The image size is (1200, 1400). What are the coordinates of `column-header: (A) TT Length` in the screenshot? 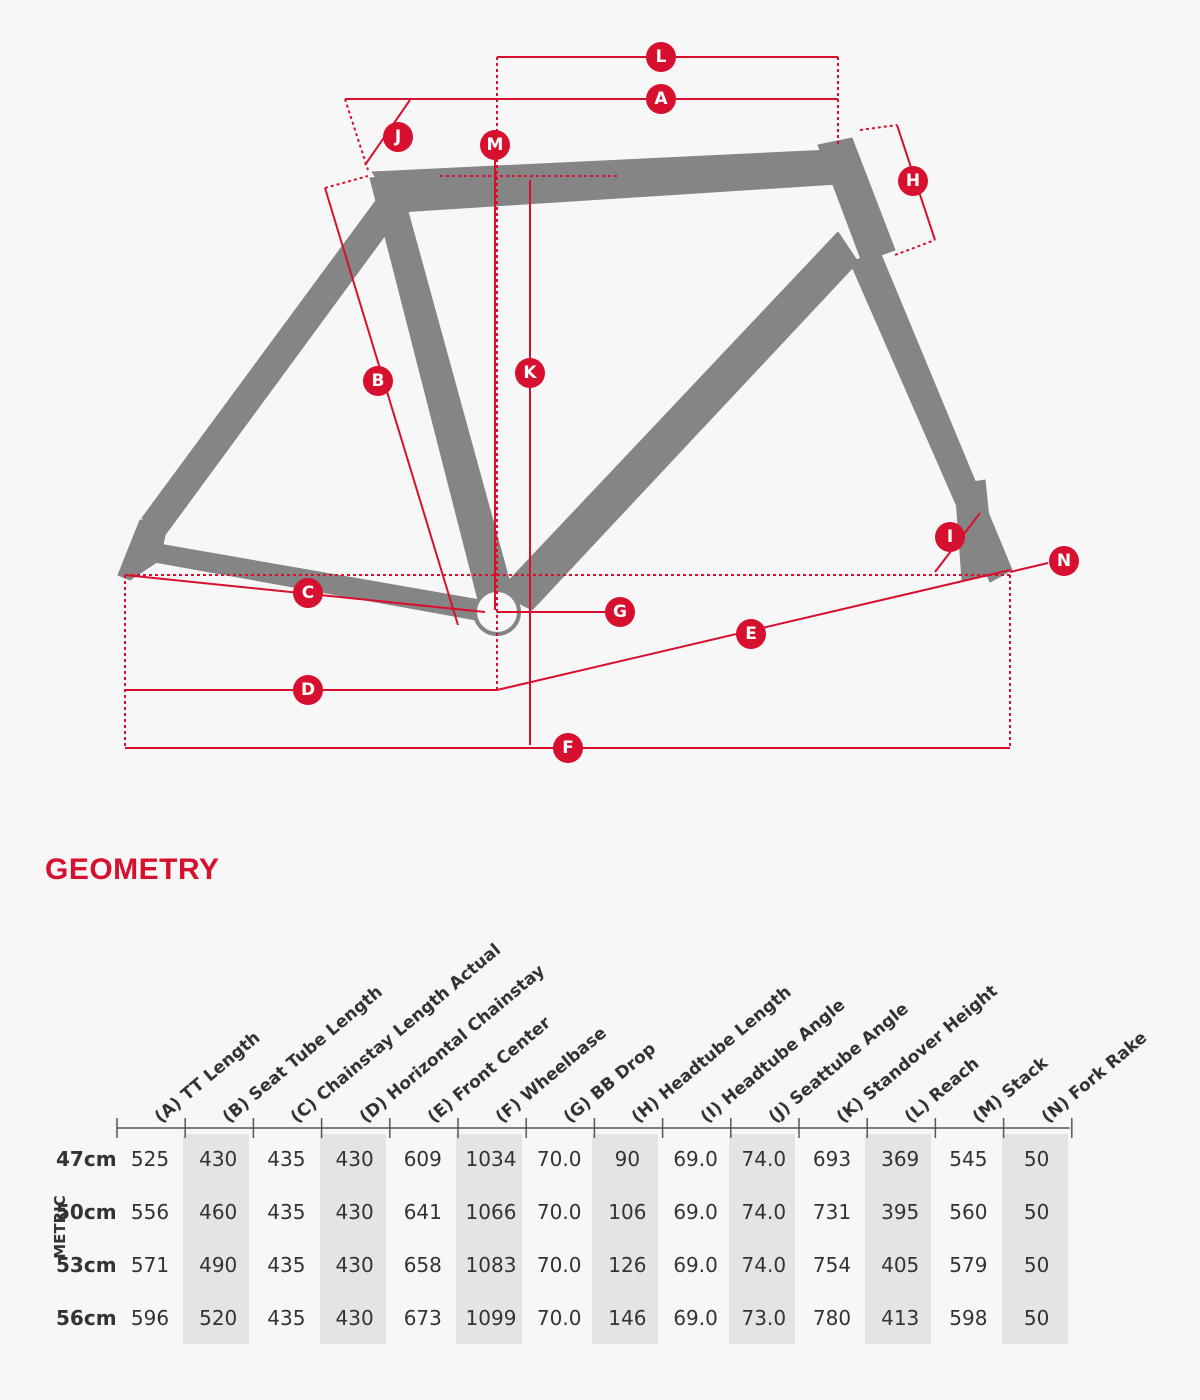 It's located at (208, 1077).